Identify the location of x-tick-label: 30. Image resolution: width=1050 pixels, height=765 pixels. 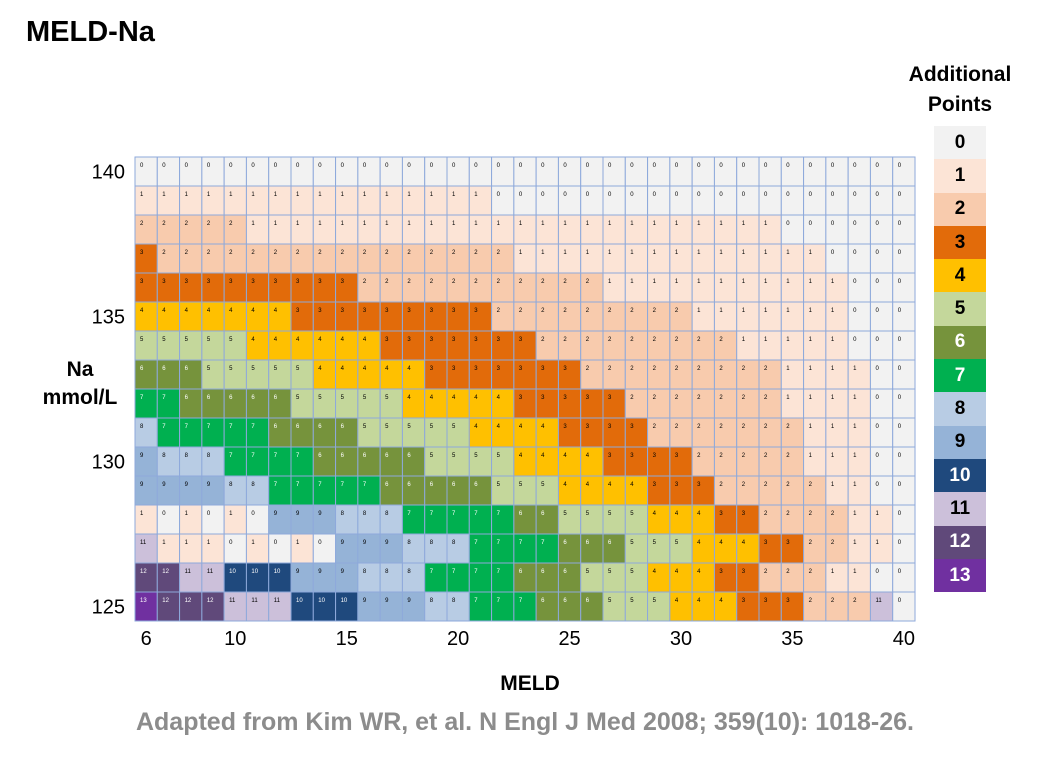
(681, 639).